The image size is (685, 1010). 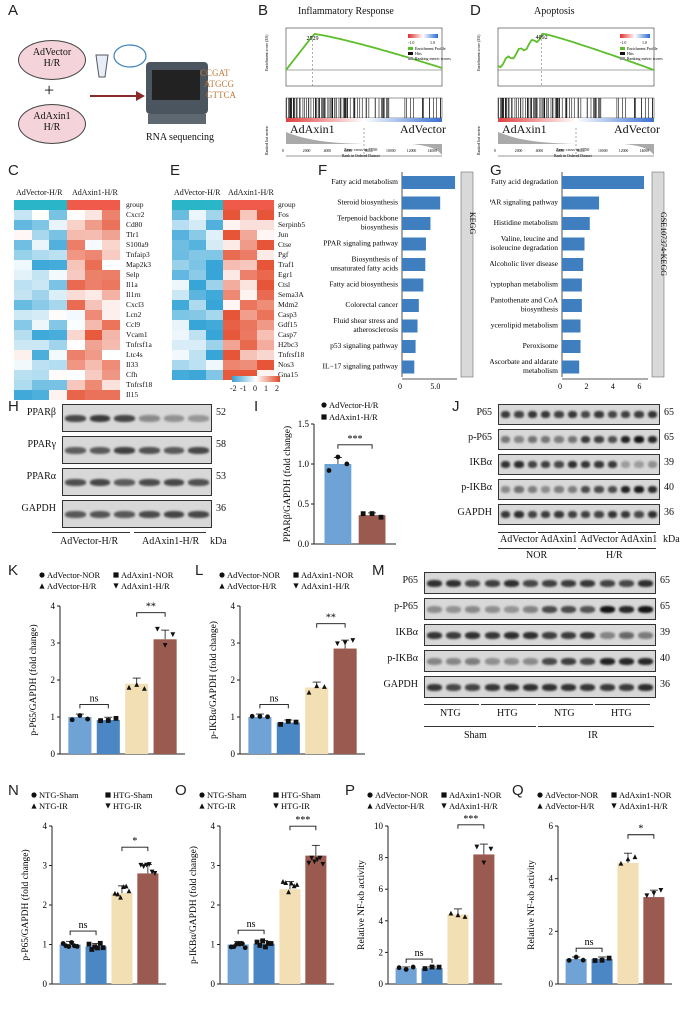 What do you see at coordinates (530, 238) in the screenshot?
I see `category-label: Valine, leucine and` at bounding box center [530, 238].